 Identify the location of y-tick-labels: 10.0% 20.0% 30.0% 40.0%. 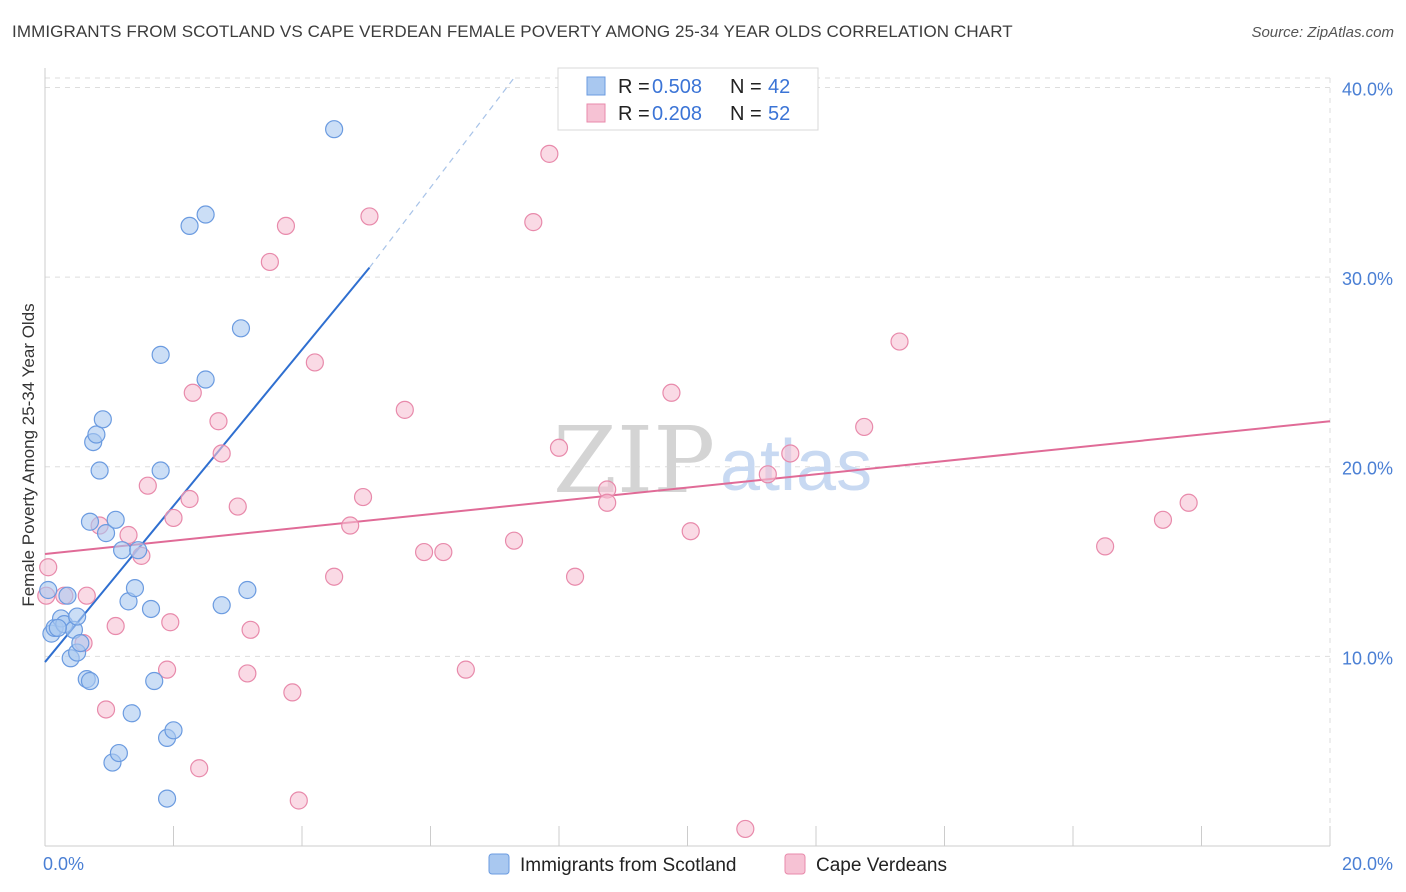
(1367, 373).